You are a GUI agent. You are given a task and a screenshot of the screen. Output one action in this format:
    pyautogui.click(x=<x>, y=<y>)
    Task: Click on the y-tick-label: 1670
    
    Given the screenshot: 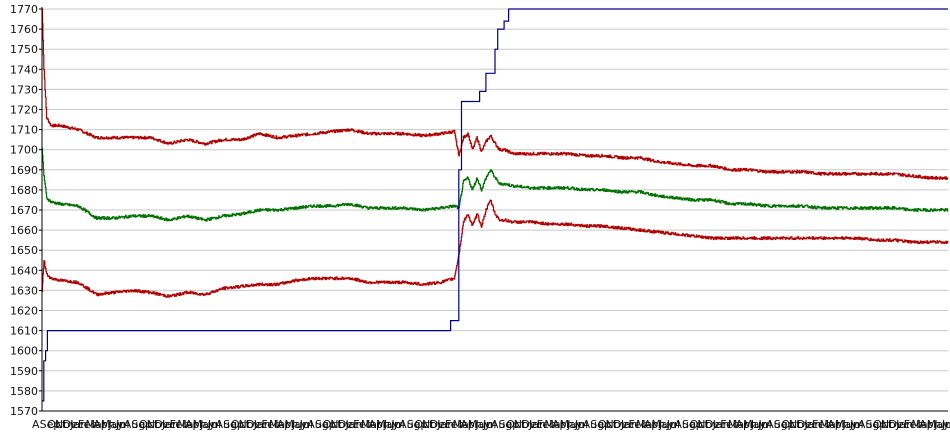 What is the action you would take?
    pyautogui.click(x=24, y=210)
    